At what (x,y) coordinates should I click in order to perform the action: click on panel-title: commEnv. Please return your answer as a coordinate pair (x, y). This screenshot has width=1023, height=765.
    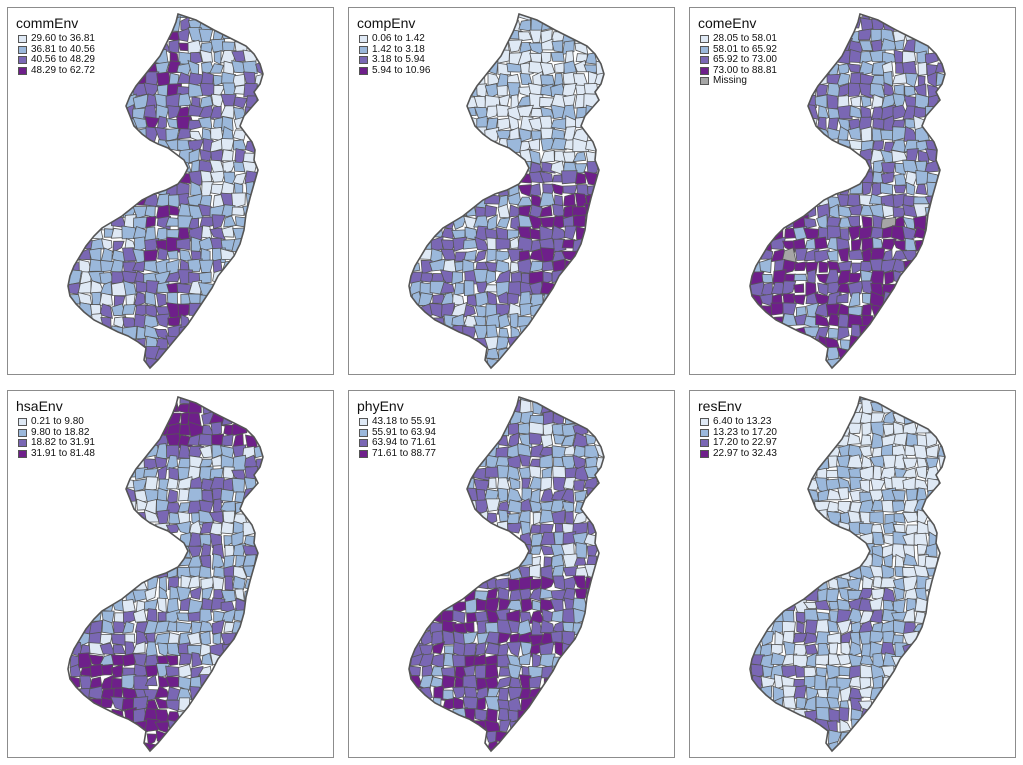
    Looking at the image, I should click on (47, 23).